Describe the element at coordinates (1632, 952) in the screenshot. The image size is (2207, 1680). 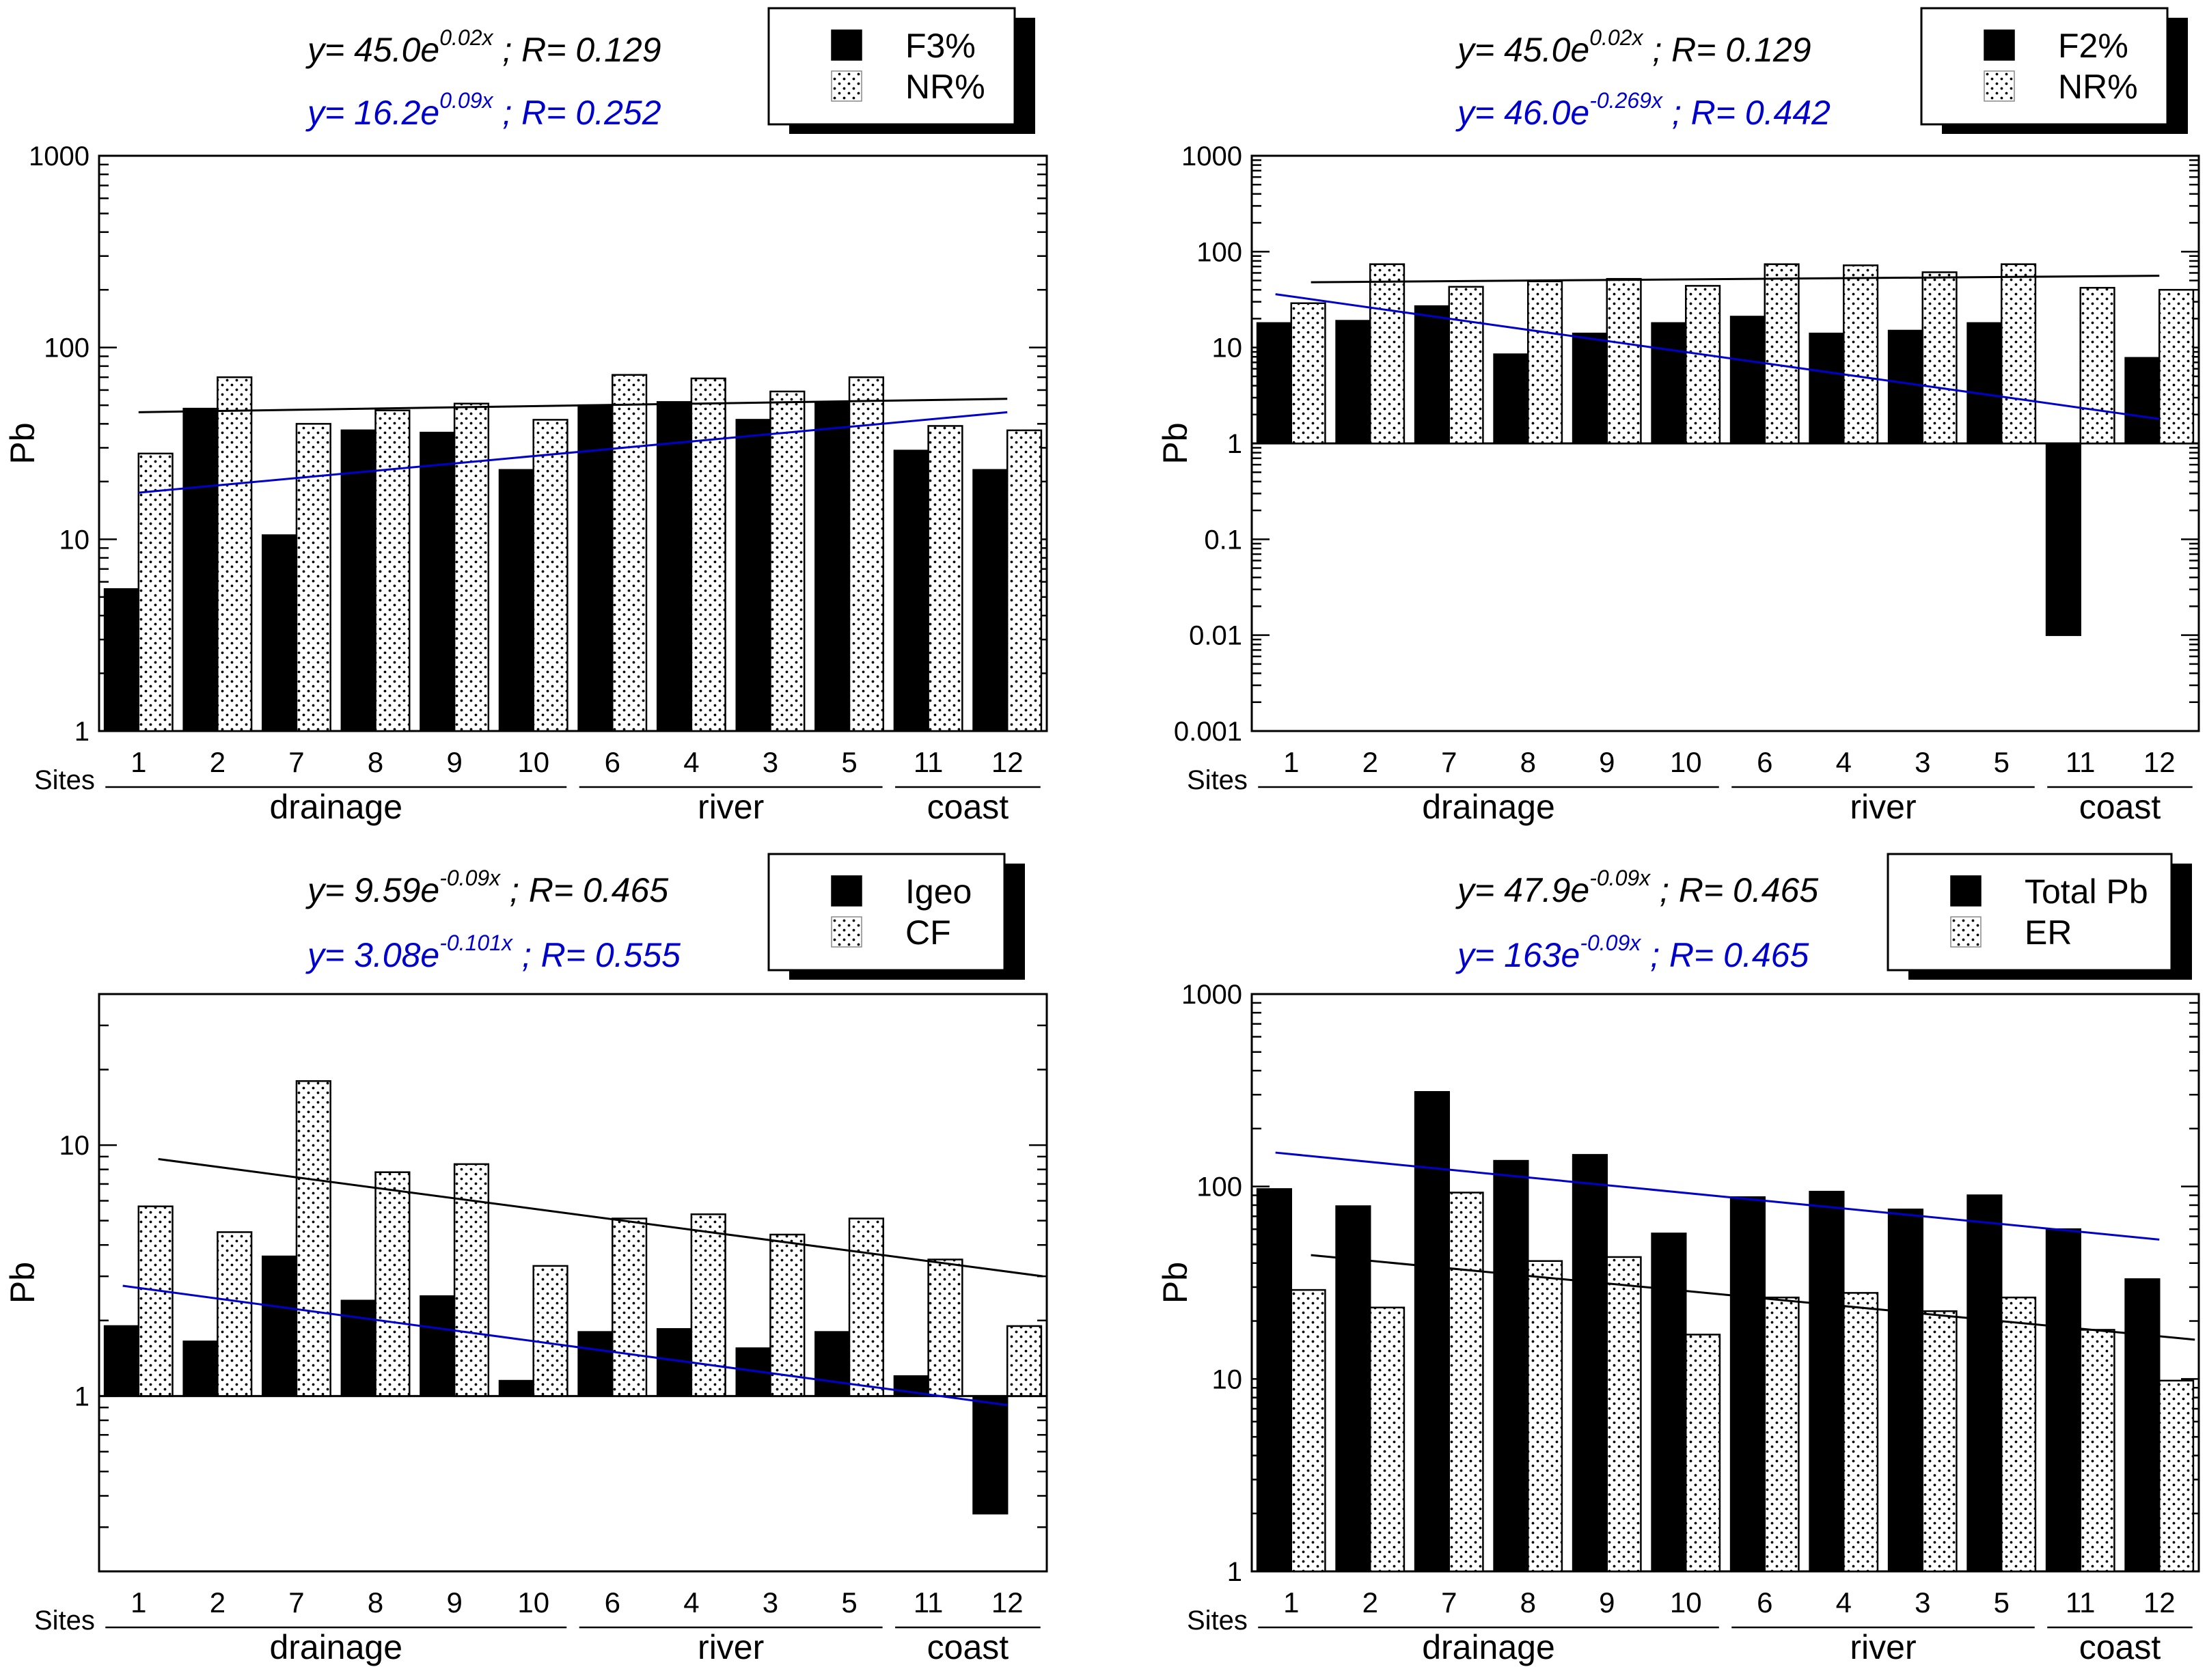
I see `equation-2: y= 163e-0.09x ; R= 0.465` at that location.